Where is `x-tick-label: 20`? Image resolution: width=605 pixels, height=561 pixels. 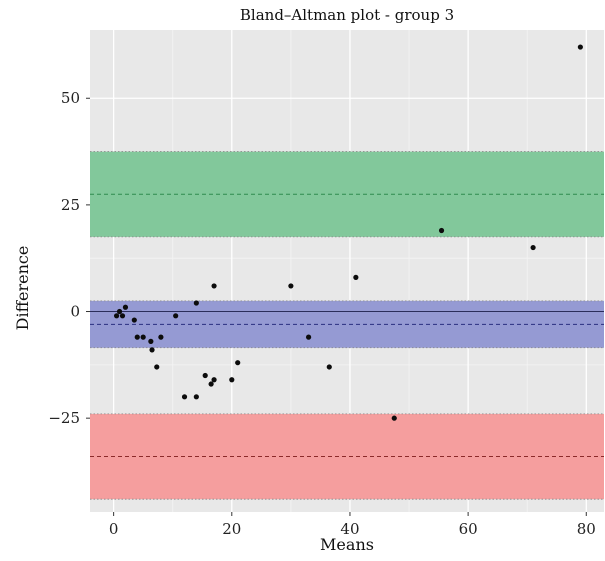
x-tick-label: 20 is located at coordinates (231, 529).